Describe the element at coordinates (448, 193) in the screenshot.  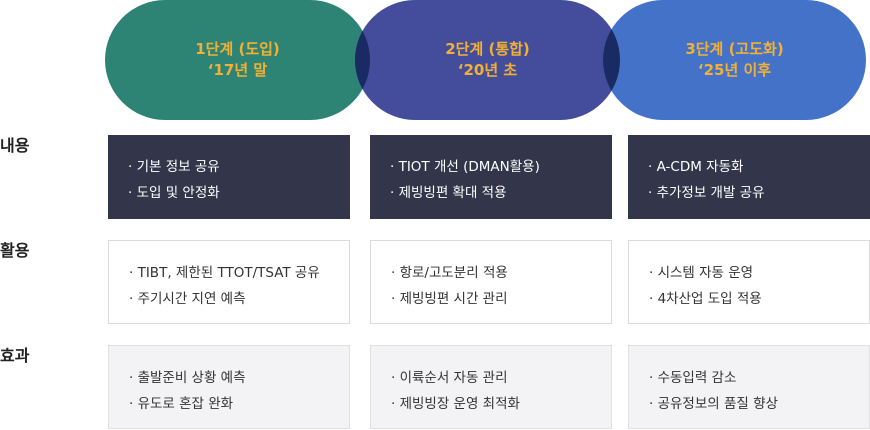
I see `list-item: · 제빙빙편 확대 적용` at that location.